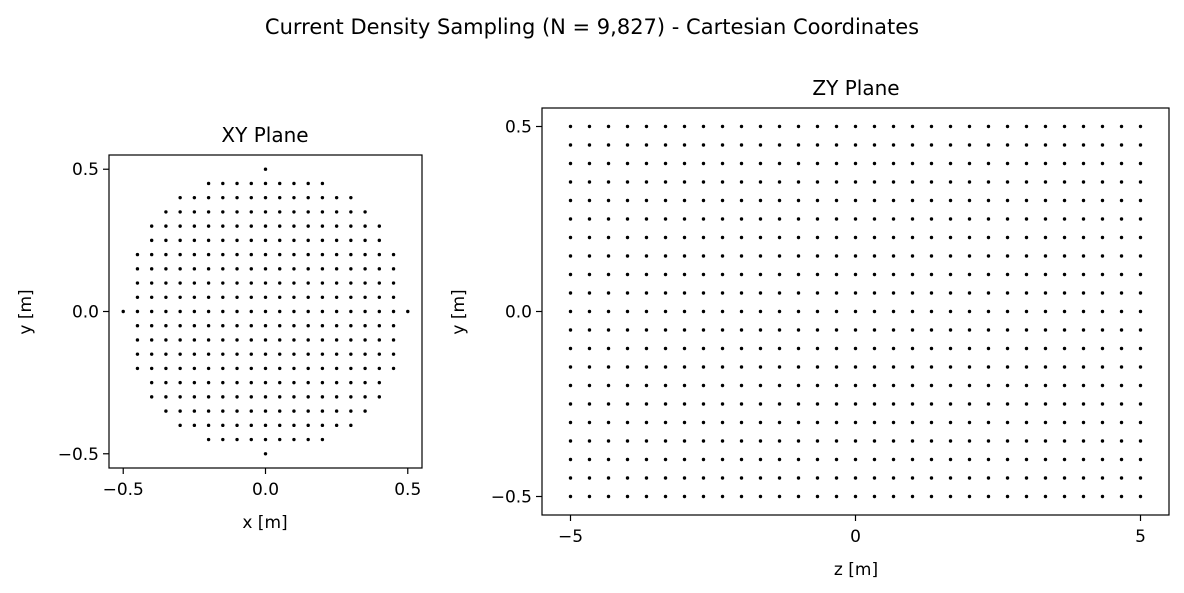 The height and width of the screenshot is (593, 1184). I want to click on xy-plane-x-ticks: −0.5 0.0 0.5, so click(262, 484).